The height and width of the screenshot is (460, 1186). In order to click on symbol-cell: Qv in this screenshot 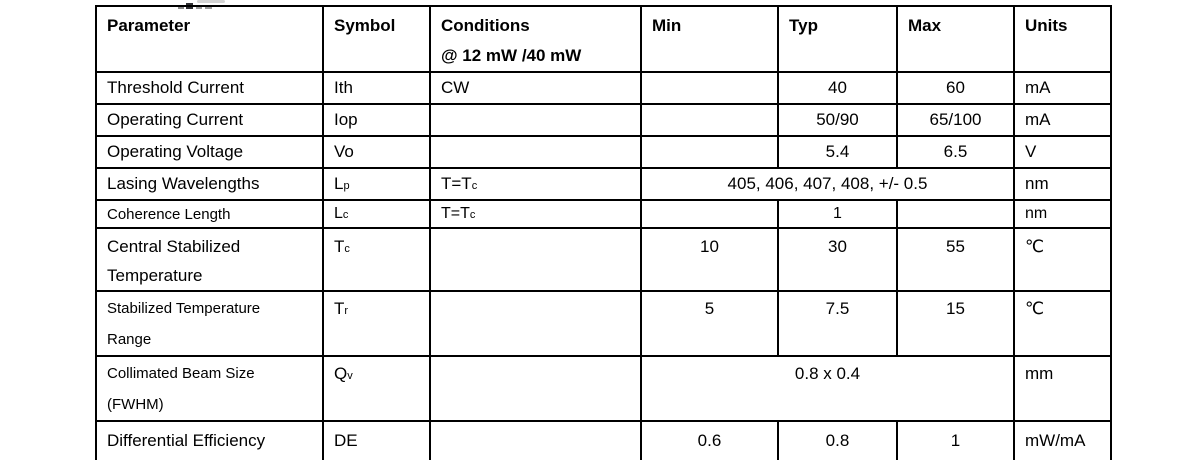, I will do `click(376, 388)`.